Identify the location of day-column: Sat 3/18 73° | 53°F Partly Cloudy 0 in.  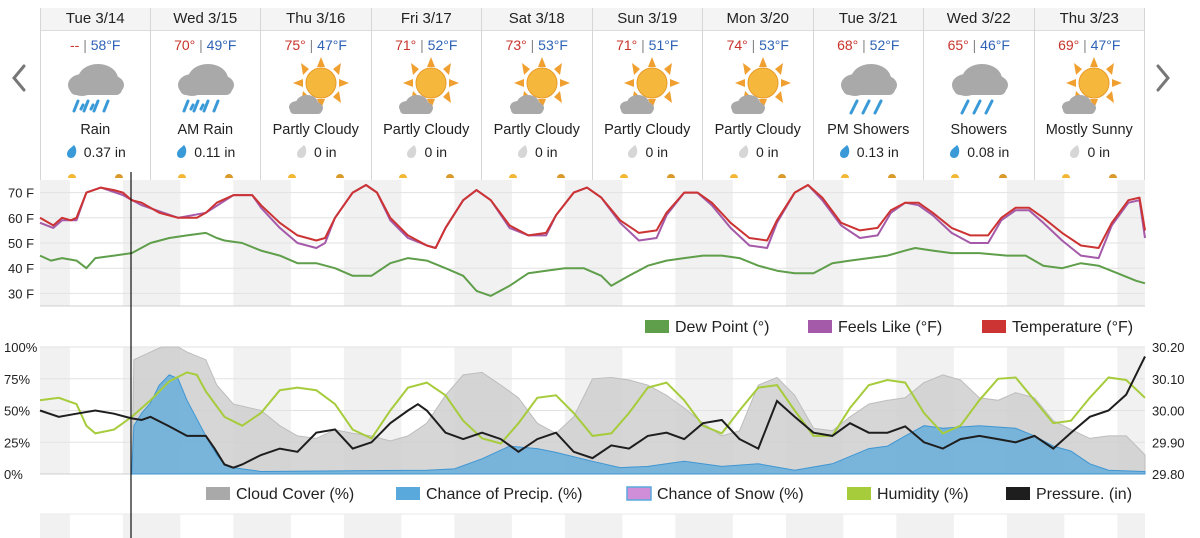
(537, 94).